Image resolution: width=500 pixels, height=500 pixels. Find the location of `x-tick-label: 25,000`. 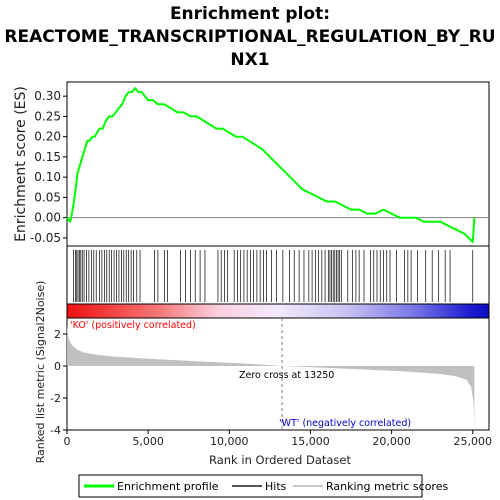

x-tick-label: 25,000 is located at coordinates (473, 441).